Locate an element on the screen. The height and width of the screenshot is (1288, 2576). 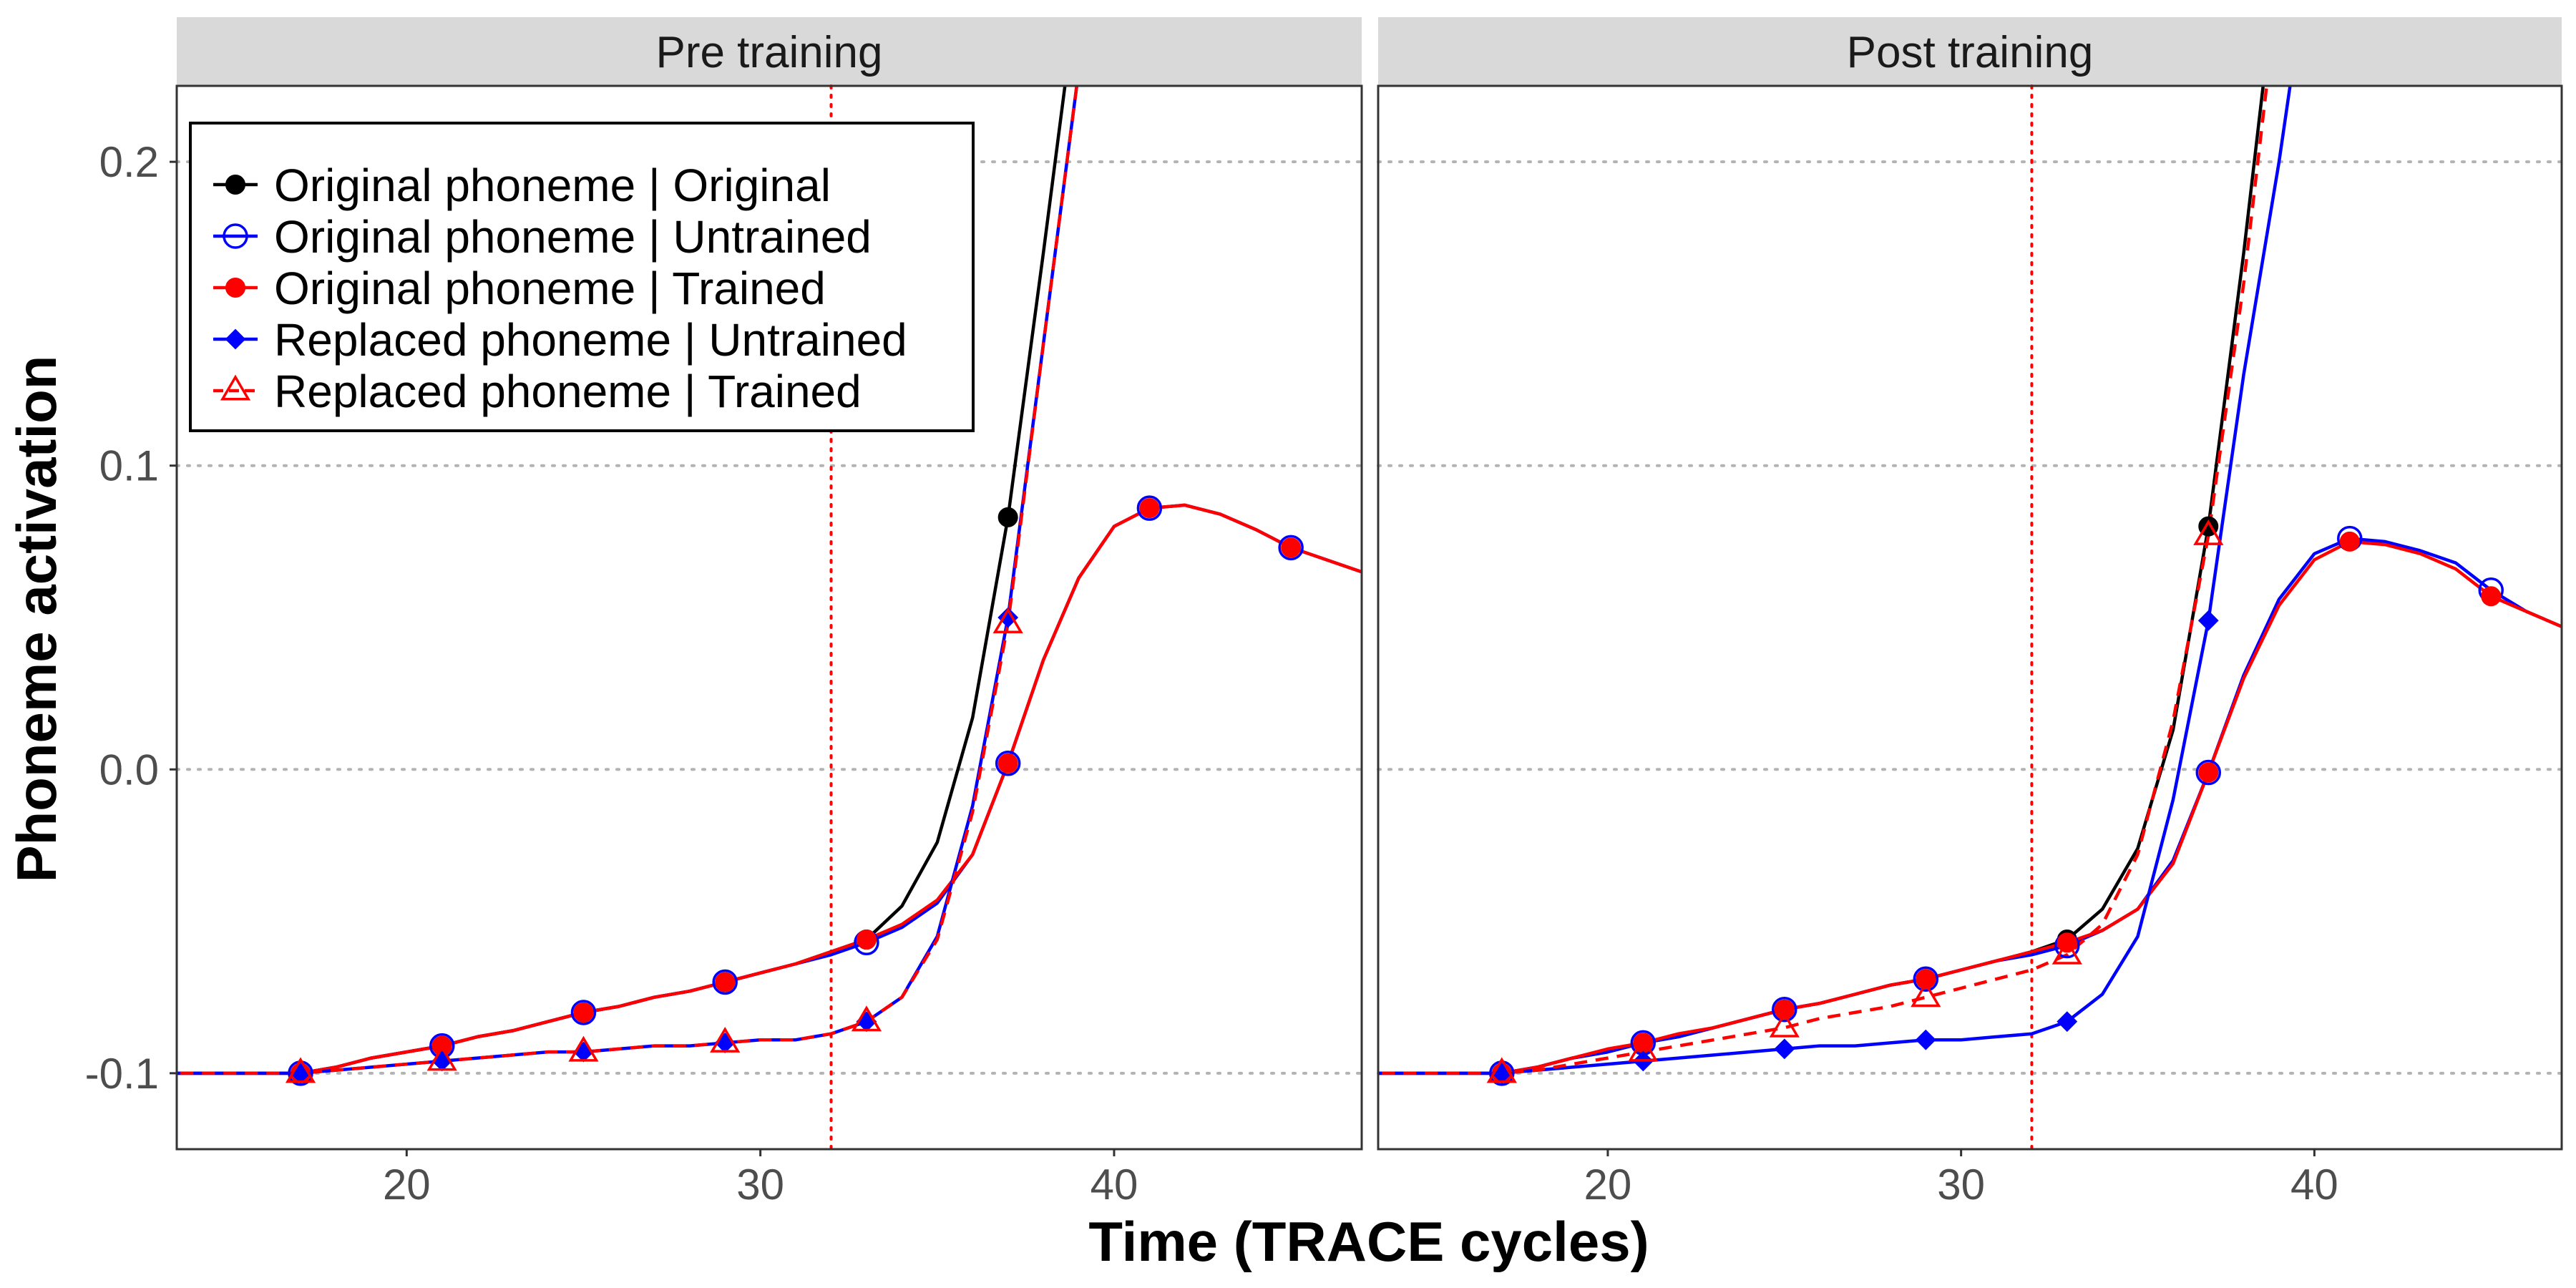
y-tick-label: 0.0 is located at coordinates (129, 770).